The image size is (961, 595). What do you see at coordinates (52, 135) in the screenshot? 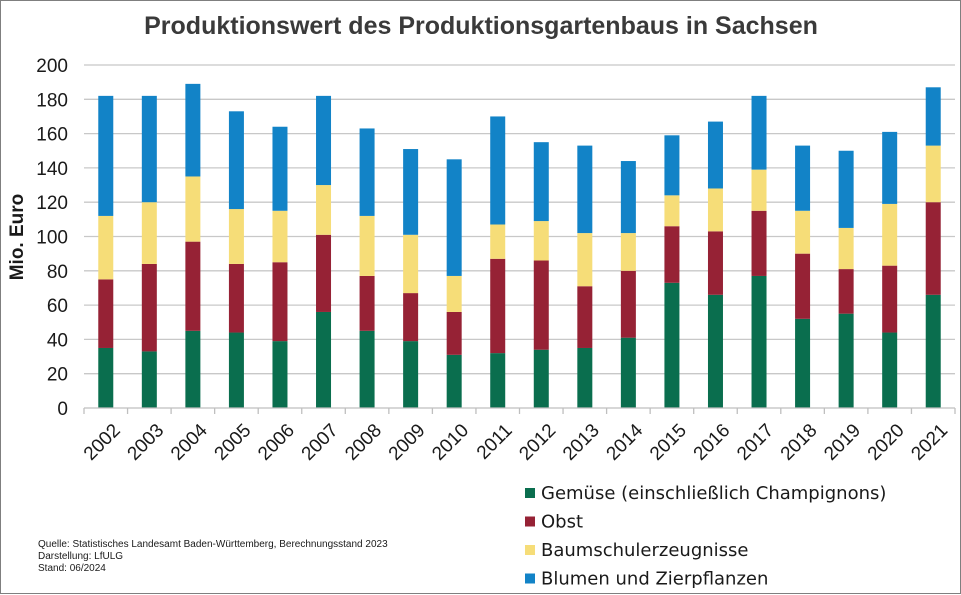
I see `y-tick-label: 160` at bounding box center [52, 135].